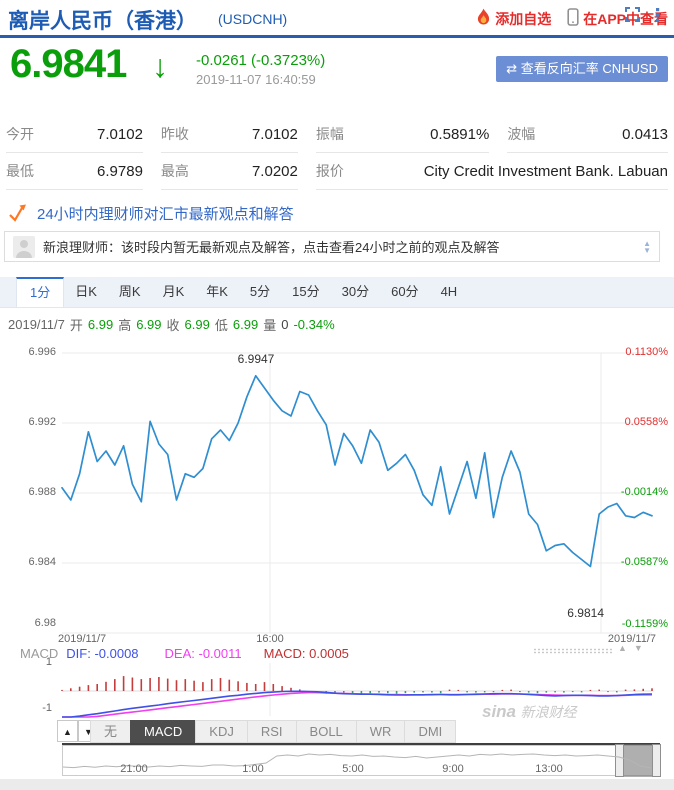  I want to click on stat-value: City Credit Investment Bank. Labuan, so click(545, 171).